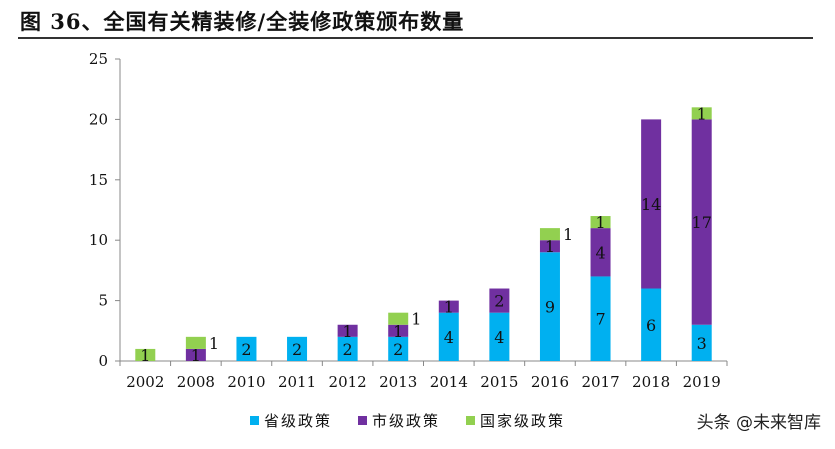 This screenshot has height=449, width=835. I want to click on data-label: 7, so click(600, 319).